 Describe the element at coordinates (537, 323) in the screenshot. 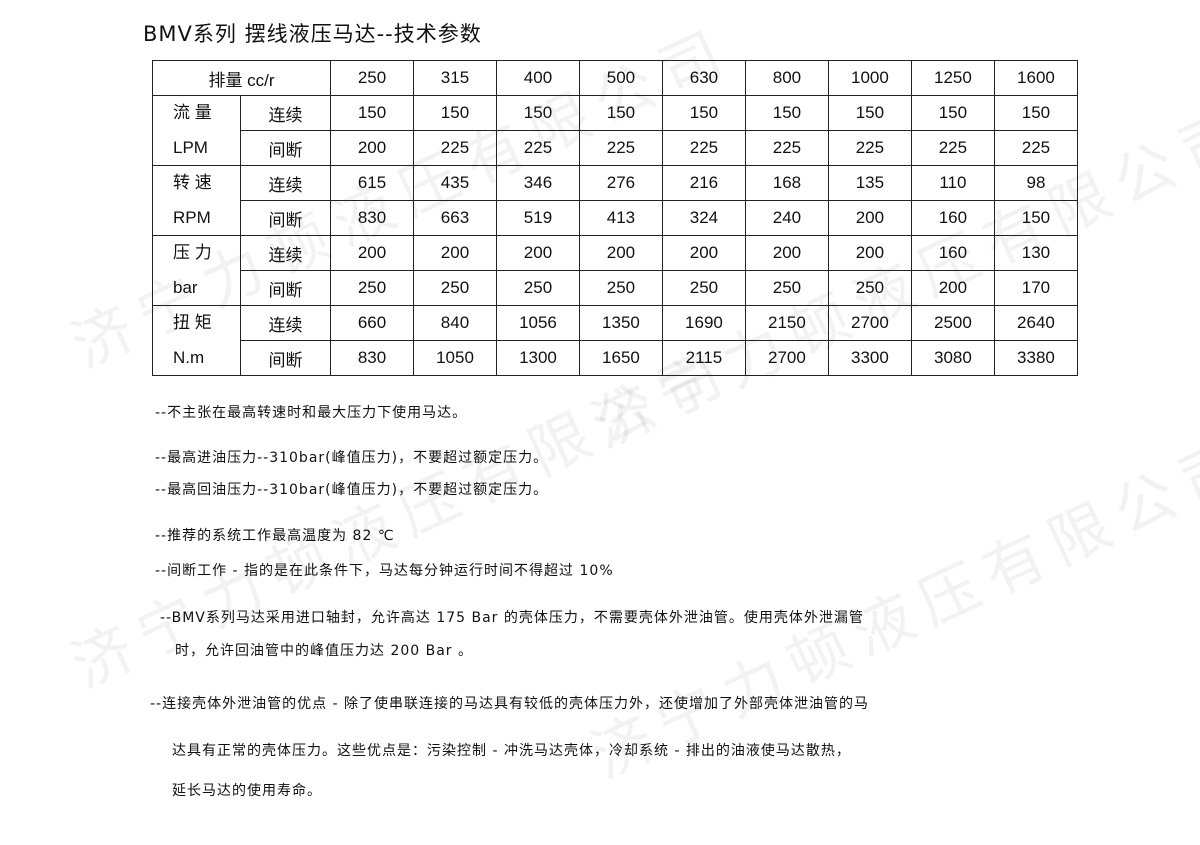

I see `value-cell: 1056` at that location.